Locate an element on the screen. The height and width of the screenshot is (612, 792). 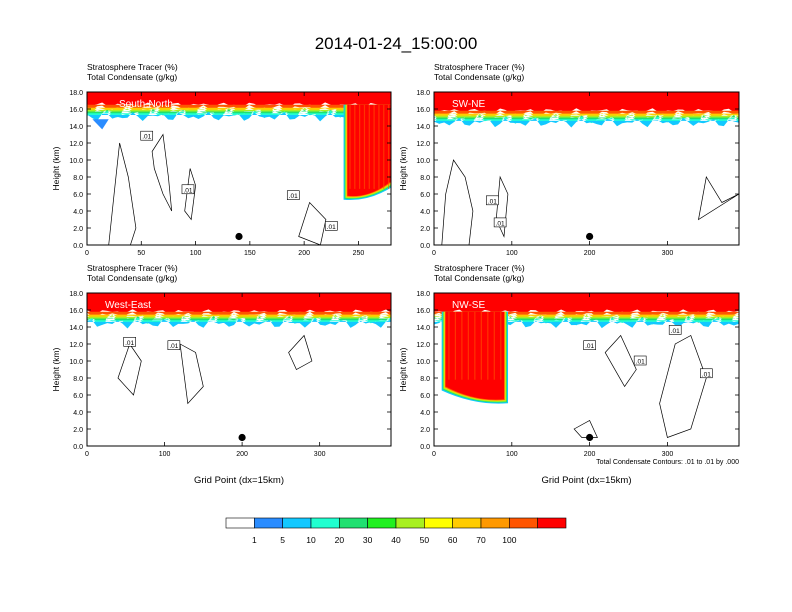
panel-label: South-North is located at coordinates (146, 104).